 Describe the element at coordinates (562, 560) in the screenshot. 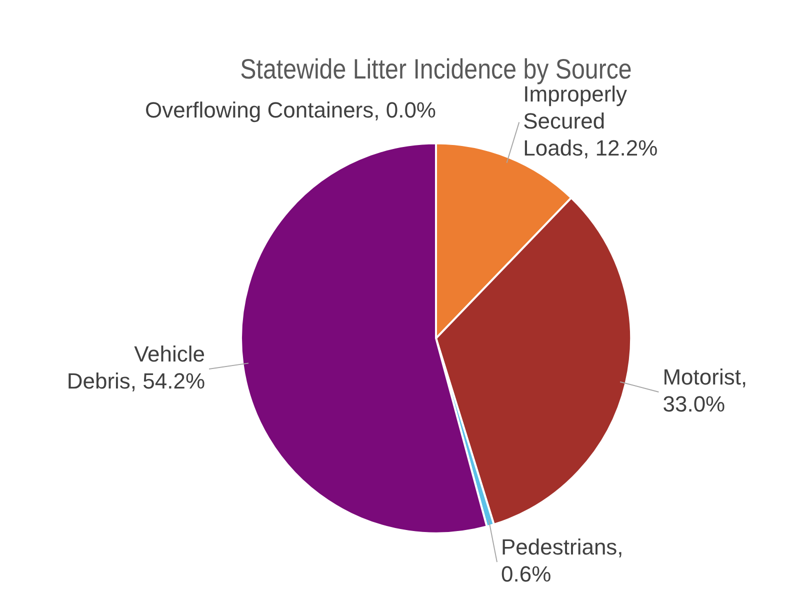

I see `slice-label: Pedestrians, 0.6%` at that location.